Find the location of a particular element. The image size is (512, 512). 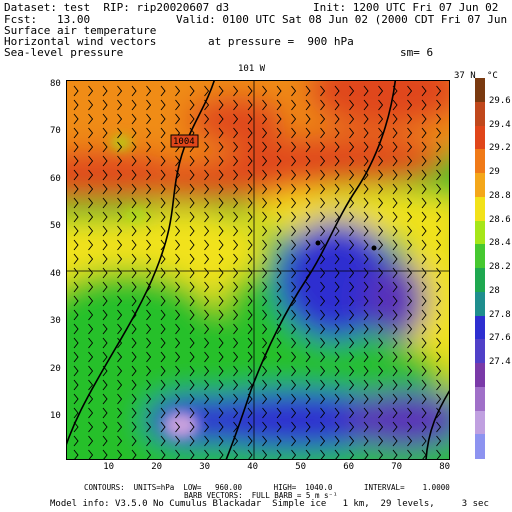

colorbar-label: 28.8 is located at coordinates (500, 195).